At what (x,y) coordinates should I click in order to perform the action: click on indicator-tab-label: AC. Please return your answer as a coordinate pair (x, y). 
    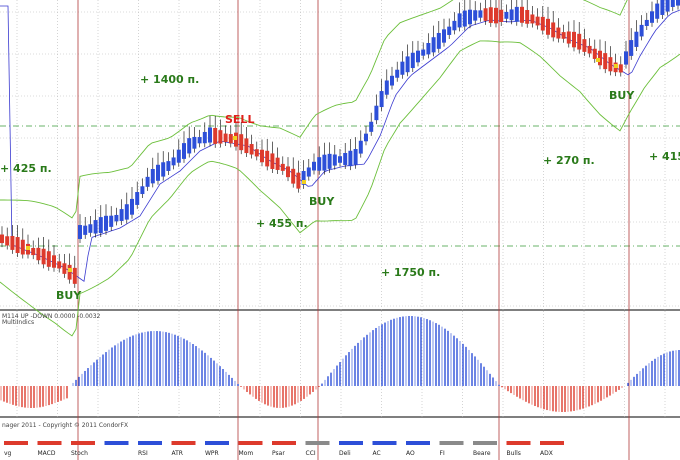
    Looking at the image, I should click on (377, 453).